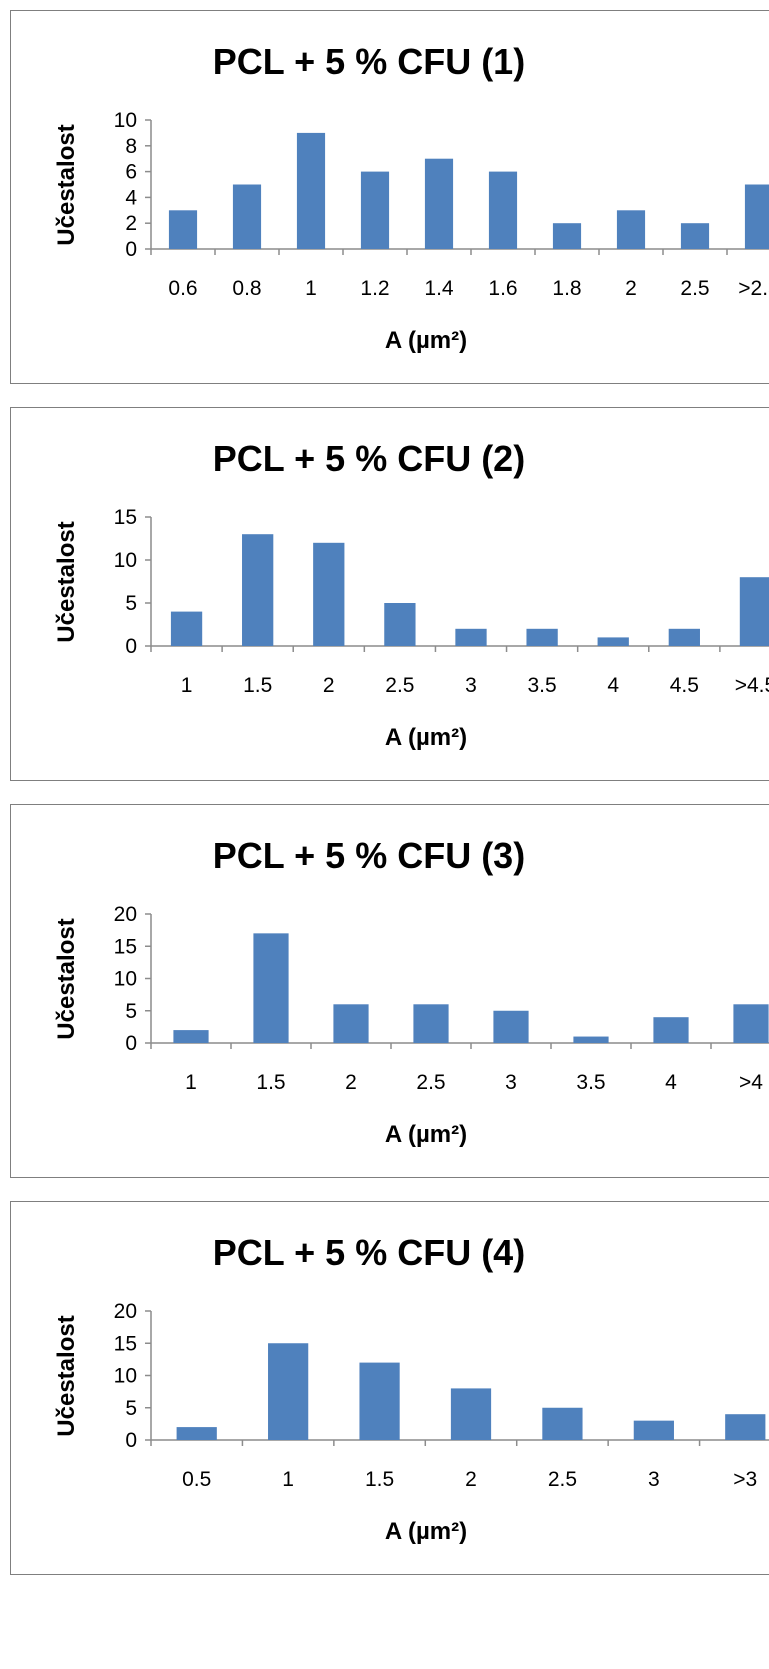 The height and width of the screenshot is (1669, 769). I want to click on x-tick-label: 0.6, so click(182, 288).